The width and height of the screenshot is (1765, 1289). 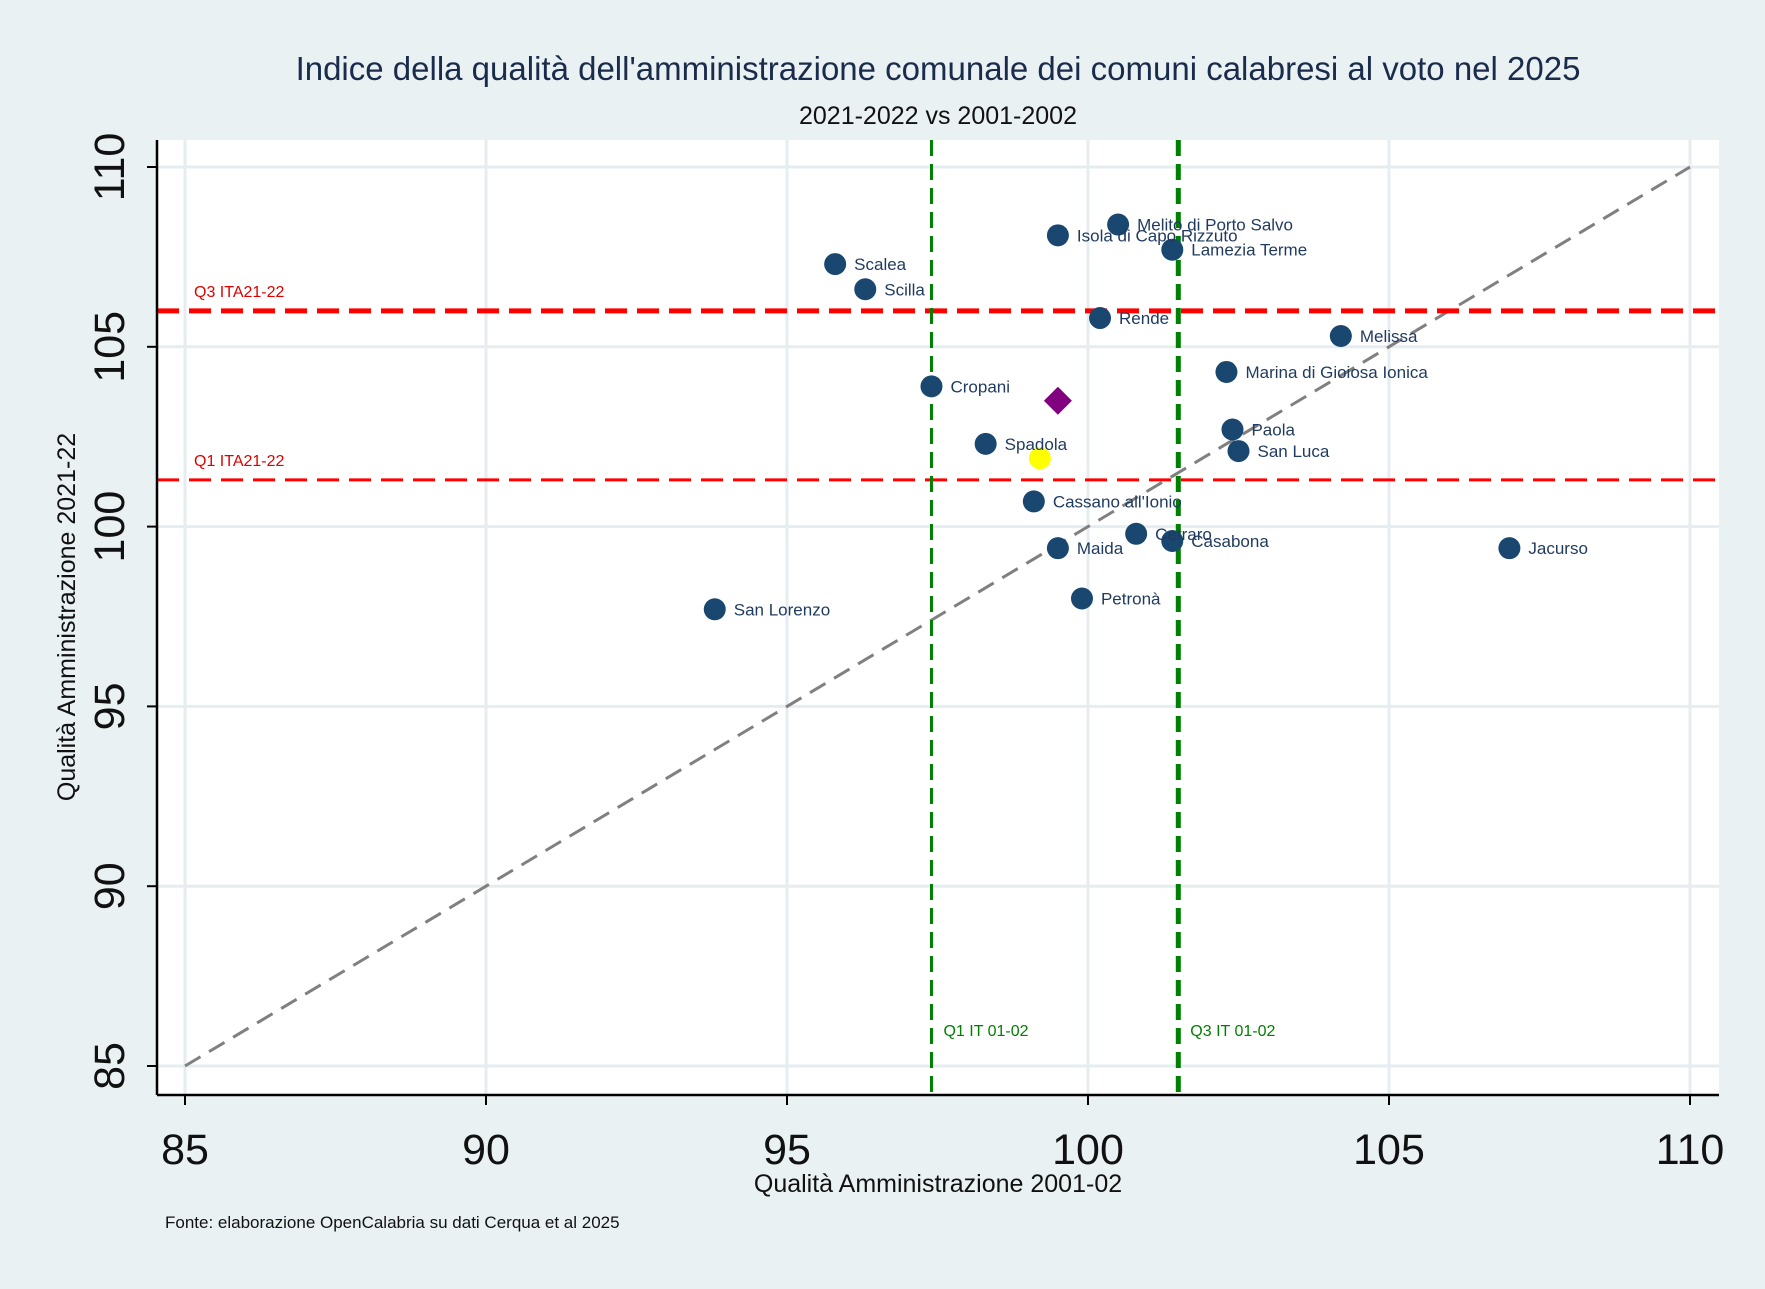 I want to click on y-tick-label: 85, so click(x=110, y=1066).